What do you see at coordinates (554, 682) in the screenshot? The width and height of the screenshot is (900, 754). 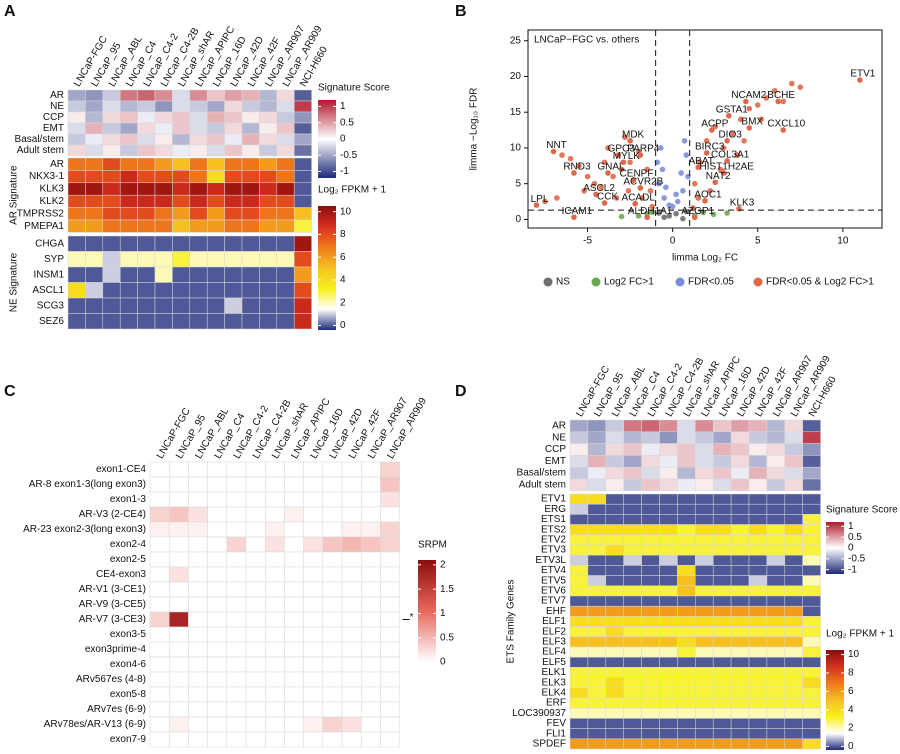 I see `row-label: ELK3` at bounding box center [554, 682].